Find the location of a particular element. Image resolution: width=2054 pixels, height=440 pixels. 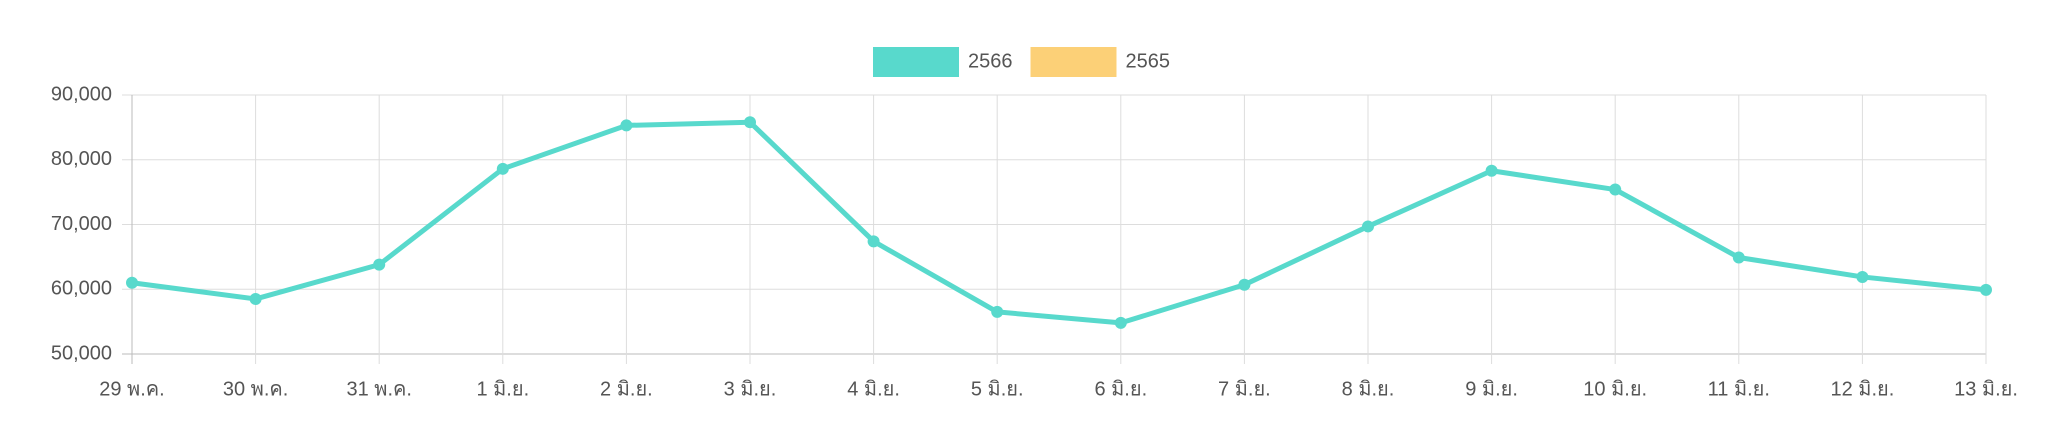

x-tick-label: 11 มิ.ย. is located at coordinates (1739, 389).